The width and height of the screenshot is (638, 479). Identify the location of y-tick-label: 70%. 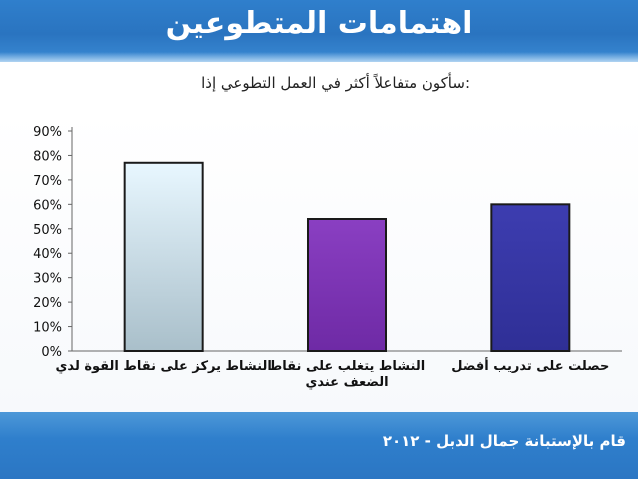
(47, 181).